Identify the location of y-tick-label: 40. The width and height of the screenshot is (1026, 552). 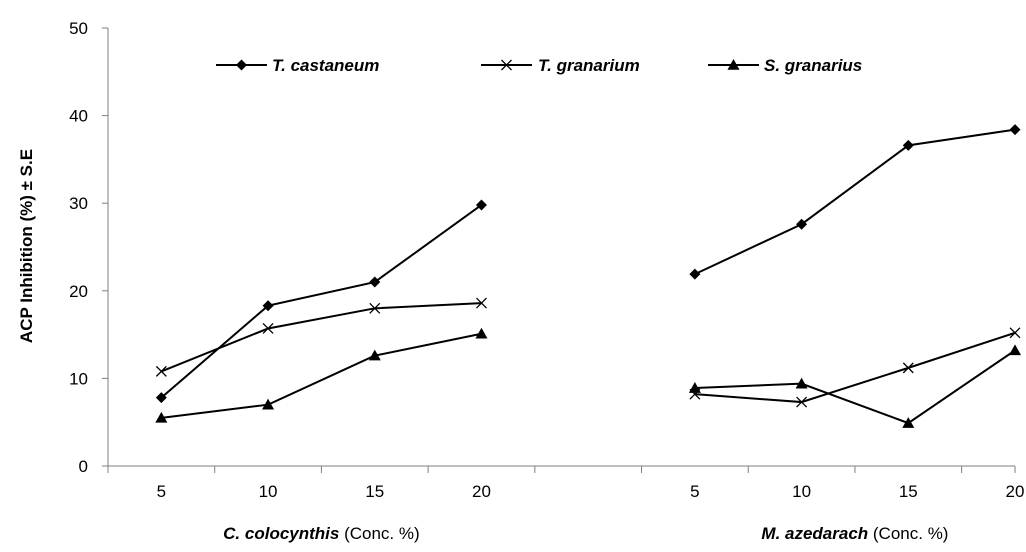
(78, 116).